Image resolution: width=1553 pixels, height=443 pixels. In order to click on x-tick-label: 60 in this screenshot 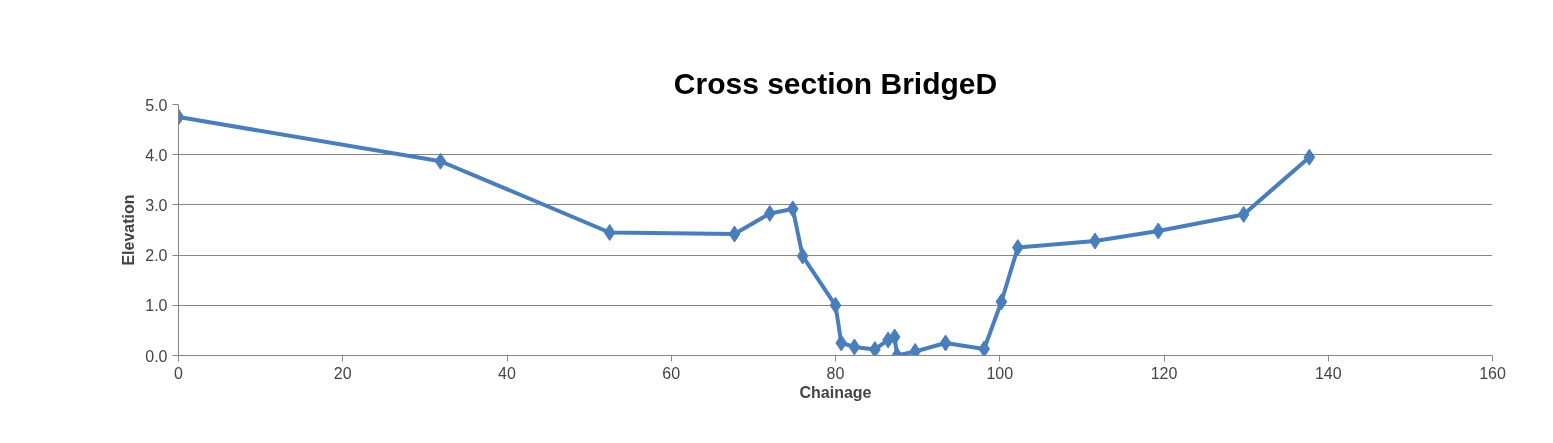, I will do `click(671, 373)`.